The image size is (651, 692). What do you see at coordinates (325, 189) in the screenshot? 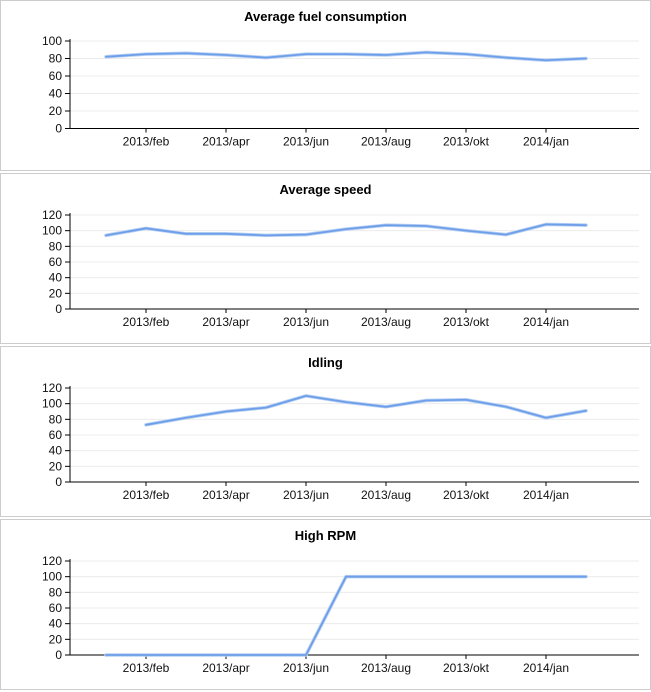
I see `chart-title: Average speed` at bounding box center [325, 189].